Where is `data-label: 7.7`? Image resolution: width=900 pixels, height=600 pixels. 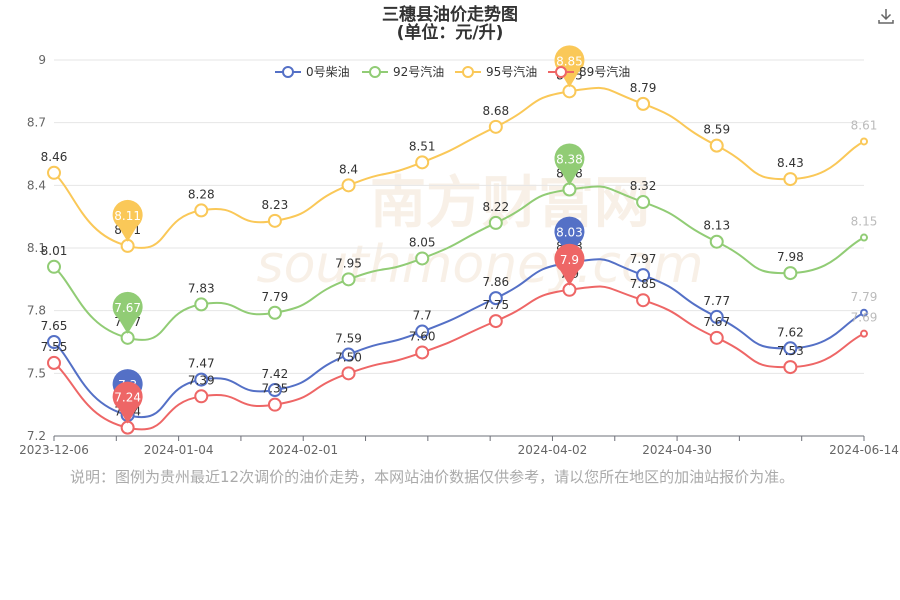 data-label: 7.7 is located at coordinates (422, 316).